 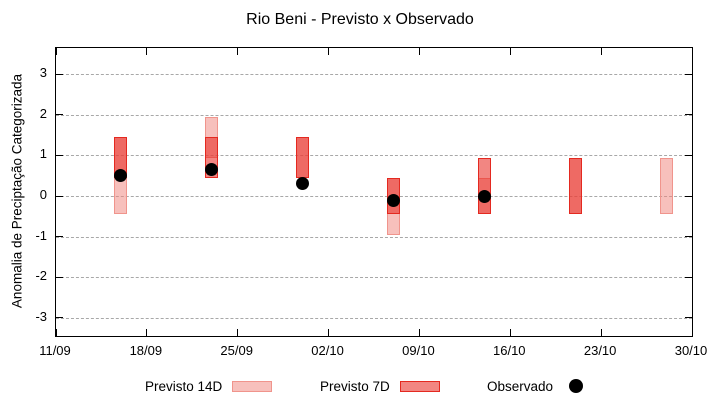 I want to click on x-tick-label: 30/10, so click(x=691, y=350).